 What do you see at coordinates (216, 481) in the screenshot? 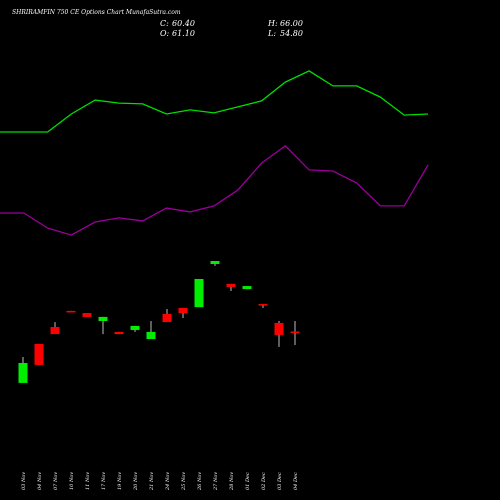
I see `x-tick-label: 27 Nov` at bounding box center [216, 481].